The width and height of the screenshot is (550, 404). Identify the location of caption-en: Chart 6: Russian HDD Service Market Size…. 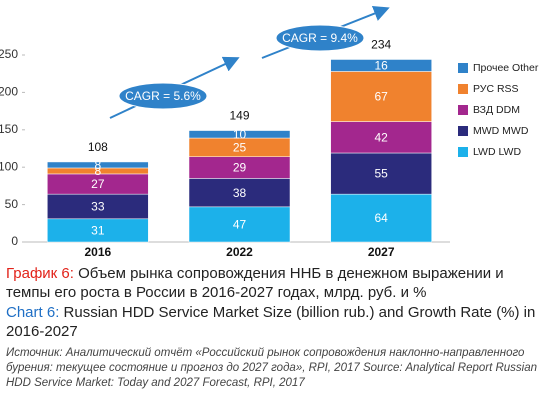
(276, 322).